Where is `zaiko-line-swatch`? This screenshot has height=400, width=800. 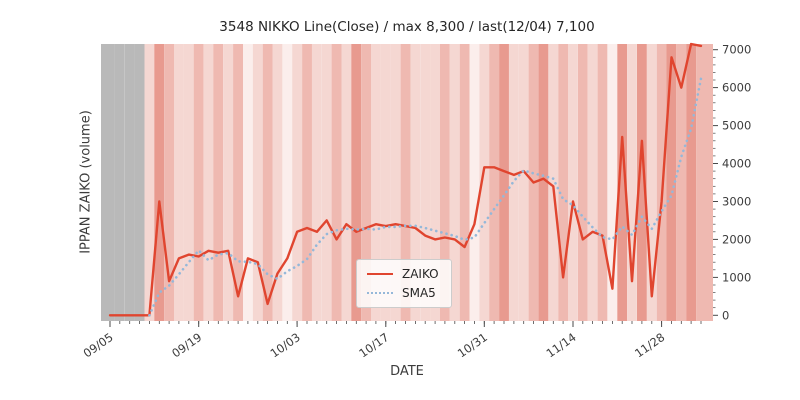
zaiko-line-swatch is located at coordinates (380, 274).